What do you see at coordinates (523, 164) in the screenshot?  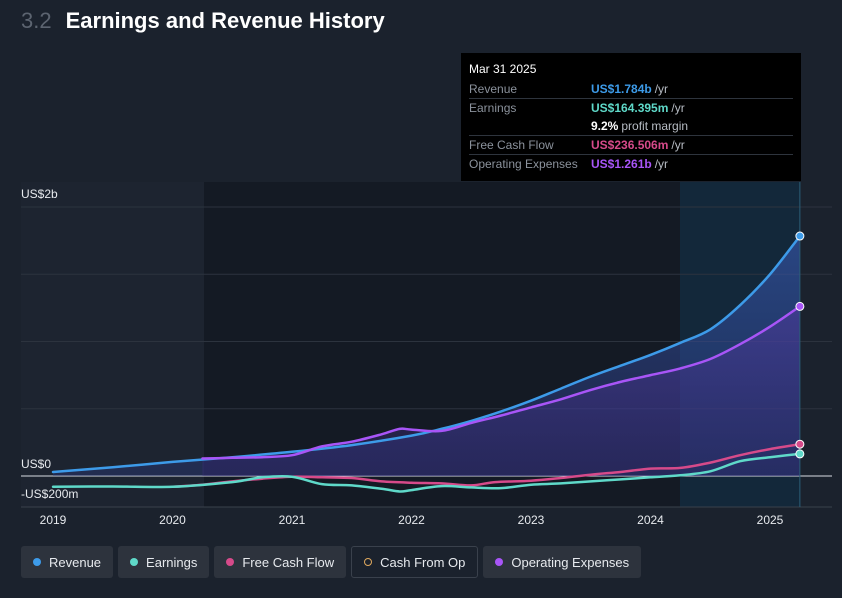 I see `tooltip-label: Operating Expenses` at bounding box center [523, 164].